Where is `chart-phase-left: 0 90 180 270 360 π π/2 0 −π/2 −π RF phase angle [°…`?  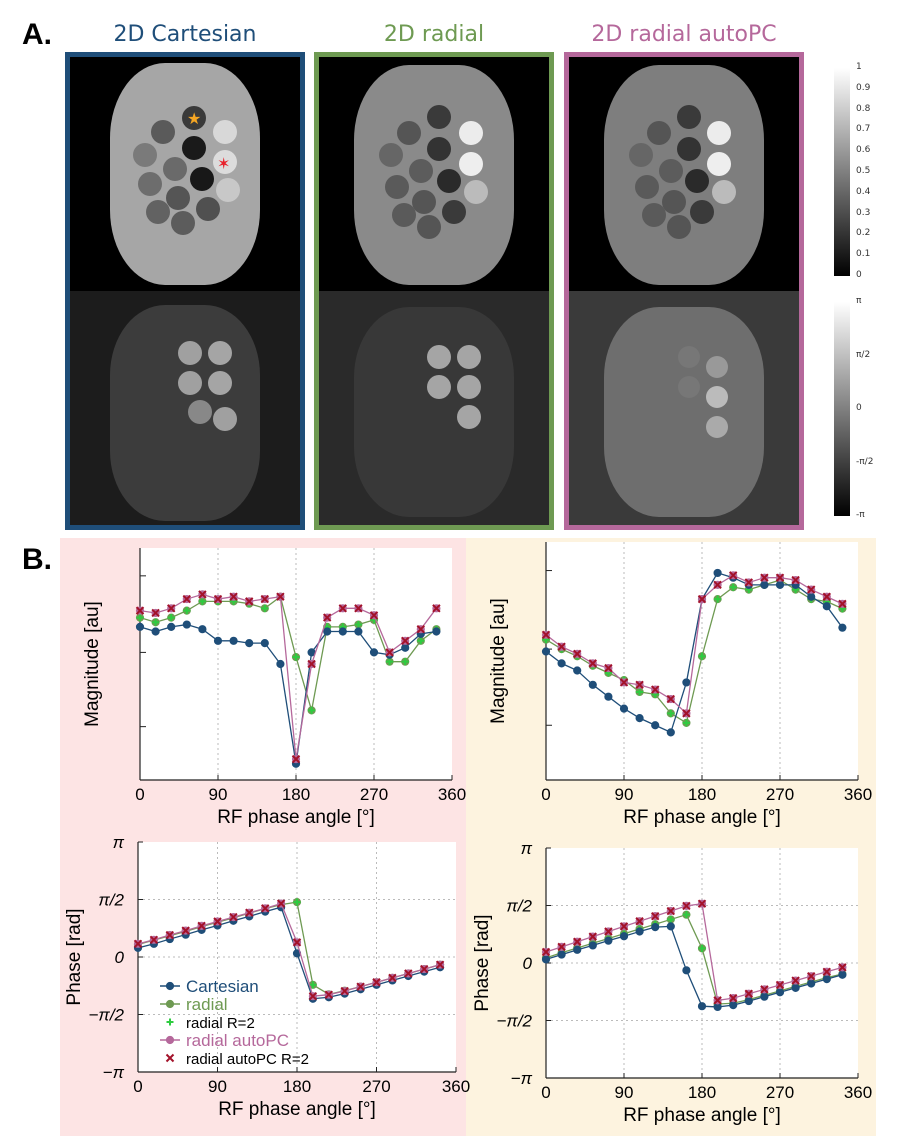
chart-phase-left: 0 90 180 270 360 π π/2 0 −π/2 −π RF phase angle [°… is located at coordinates (267, 976).